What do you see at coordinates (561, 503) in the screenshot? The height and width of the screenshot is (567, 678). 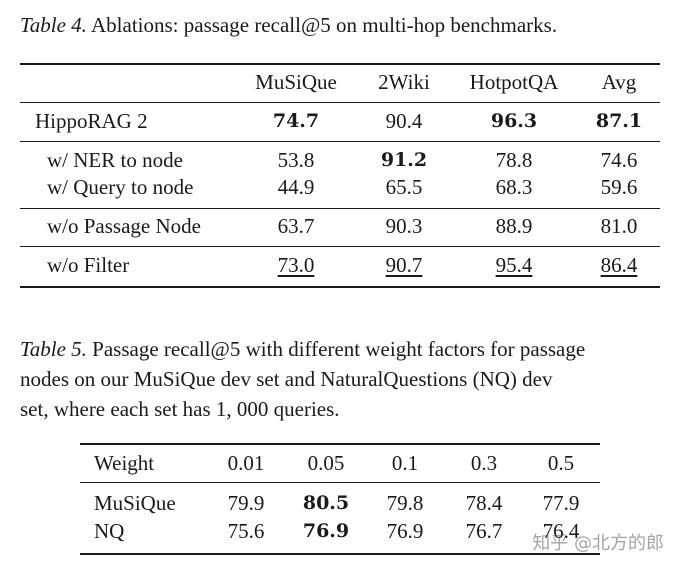 I see `table5-cell: 77.9` at bounding box center [561, 503].